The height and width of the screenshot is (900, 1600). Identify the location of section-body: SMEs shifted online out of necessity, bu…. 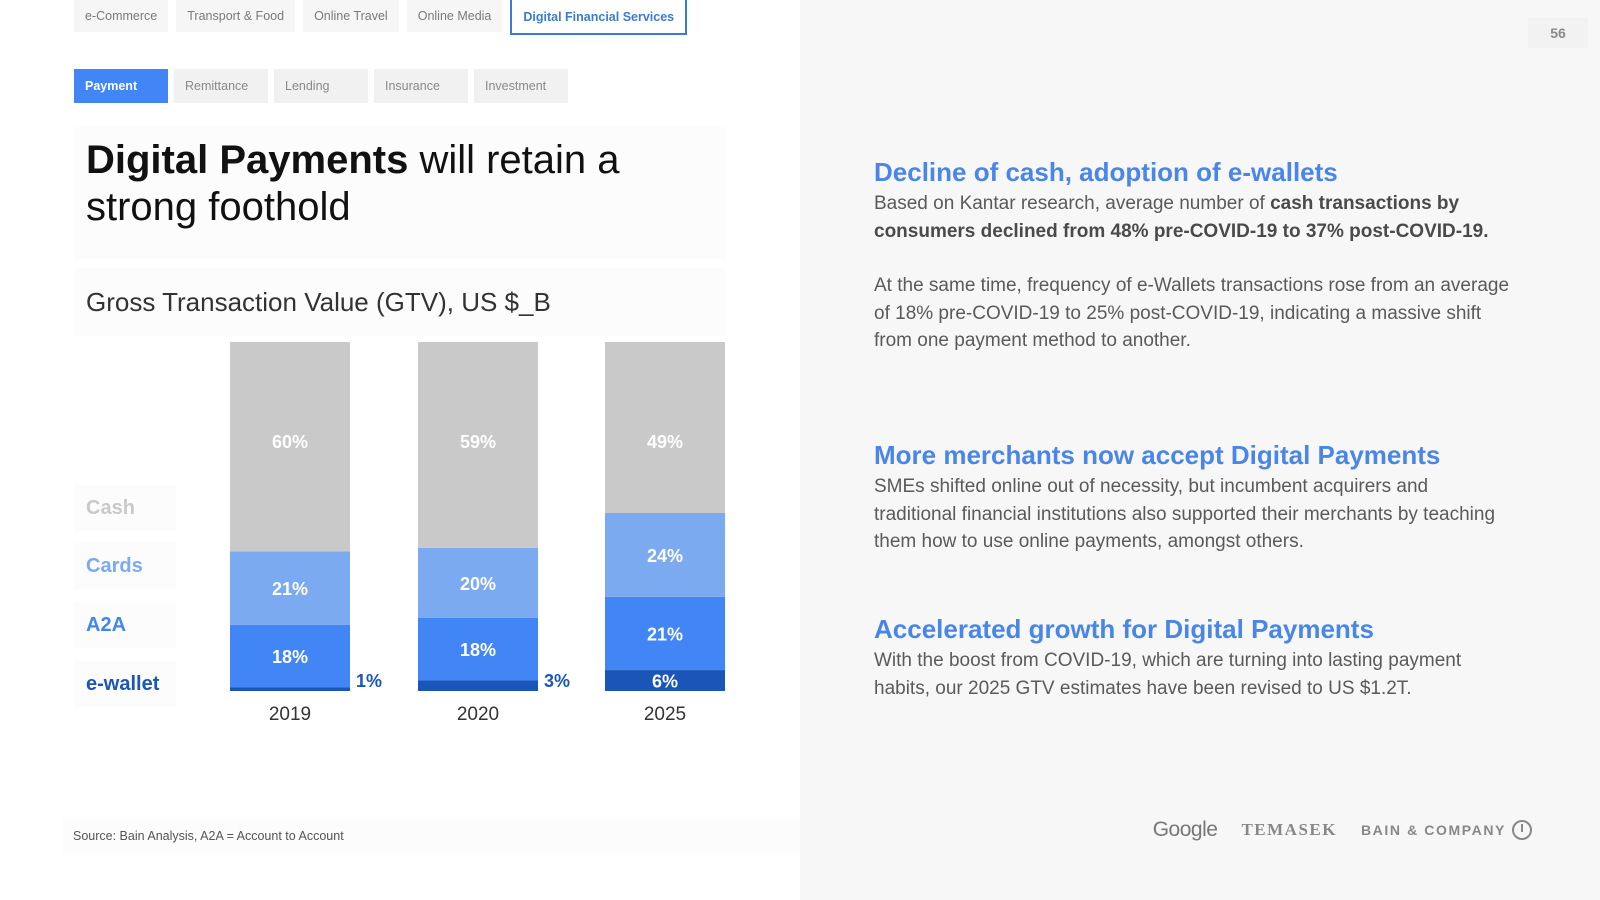
(1185, 514).